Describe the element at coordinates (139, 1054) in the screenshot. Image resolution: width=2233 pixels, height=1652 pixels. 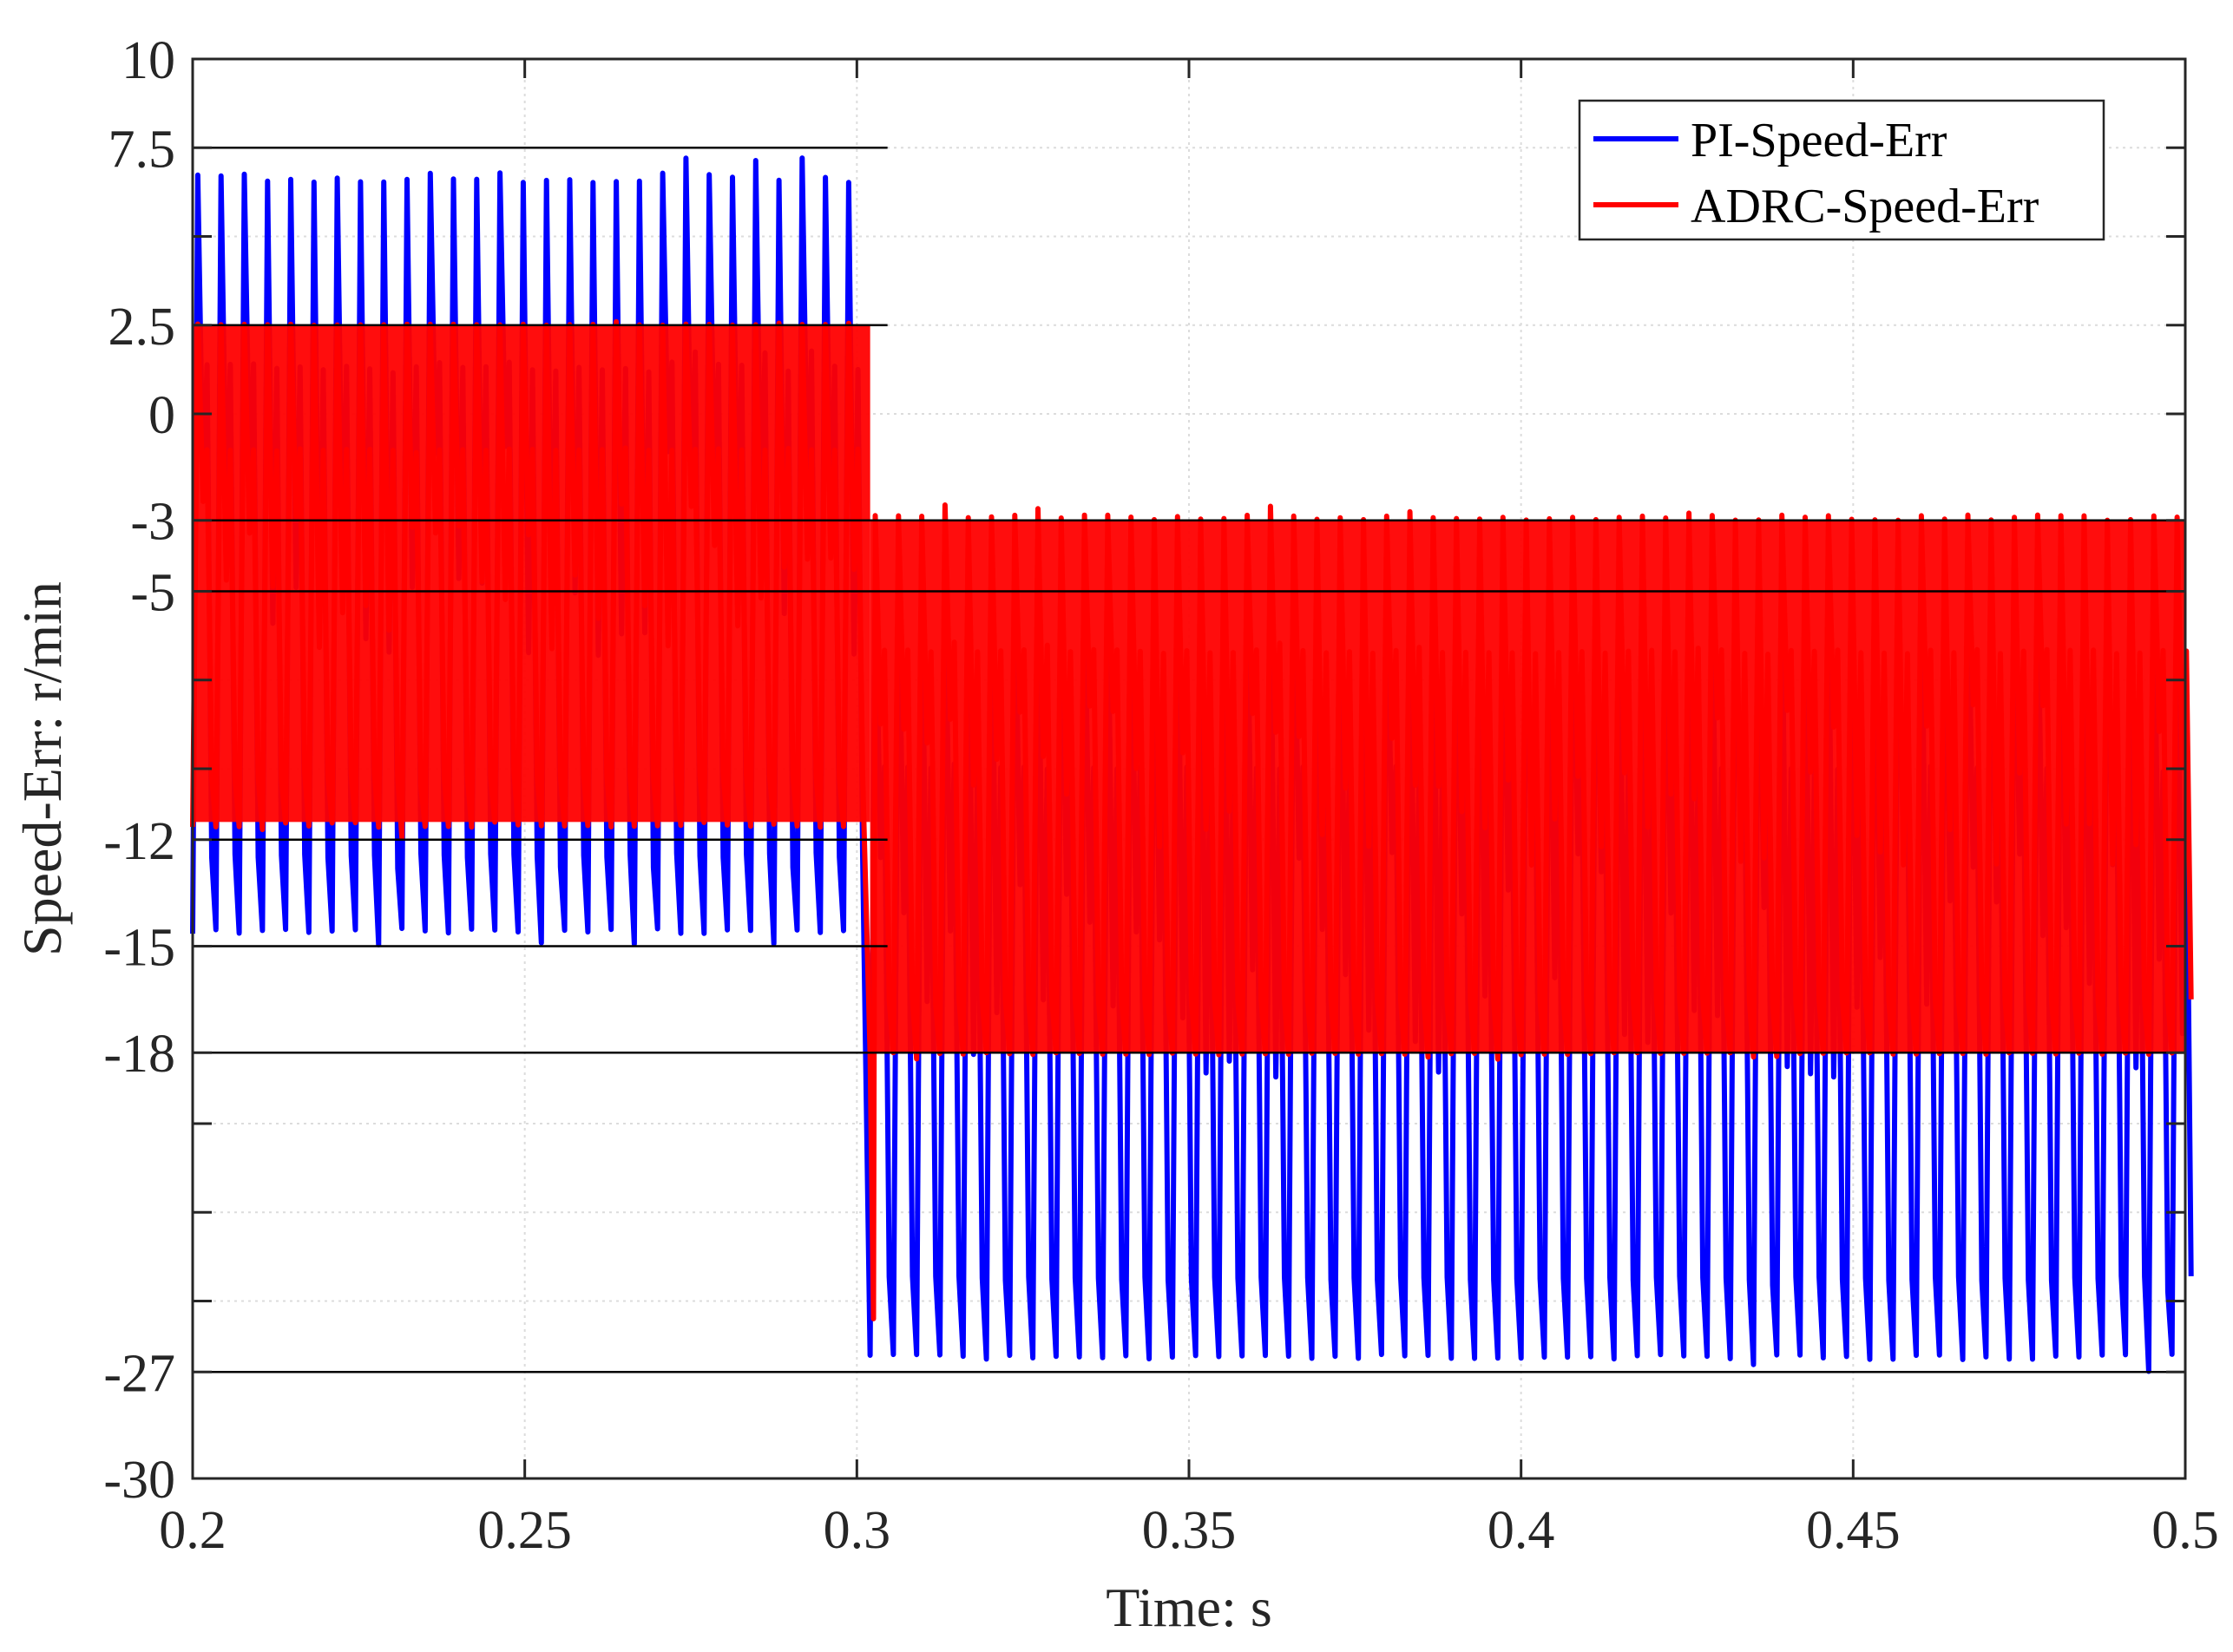
I see `y-tick-label: -18` at that location.